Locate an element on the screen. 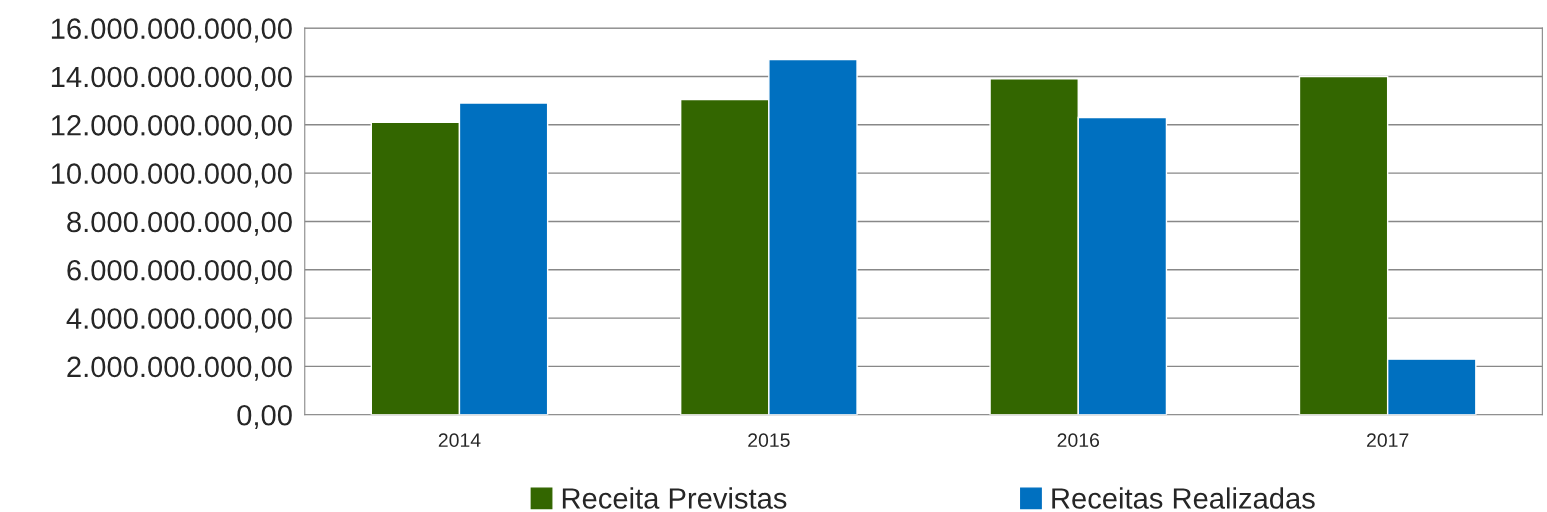 This screenshot has height=512, width=1547. legend-label: Receita Previstas is located at coordinates (674, 498).